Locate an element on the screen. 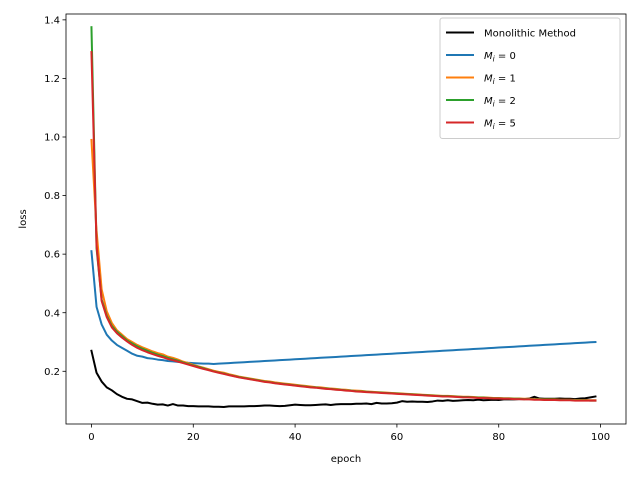 Image resolution: width=640 pixels, height=480 pixels. y-tick-label: 1.0 is located at coordinates (52, 138).